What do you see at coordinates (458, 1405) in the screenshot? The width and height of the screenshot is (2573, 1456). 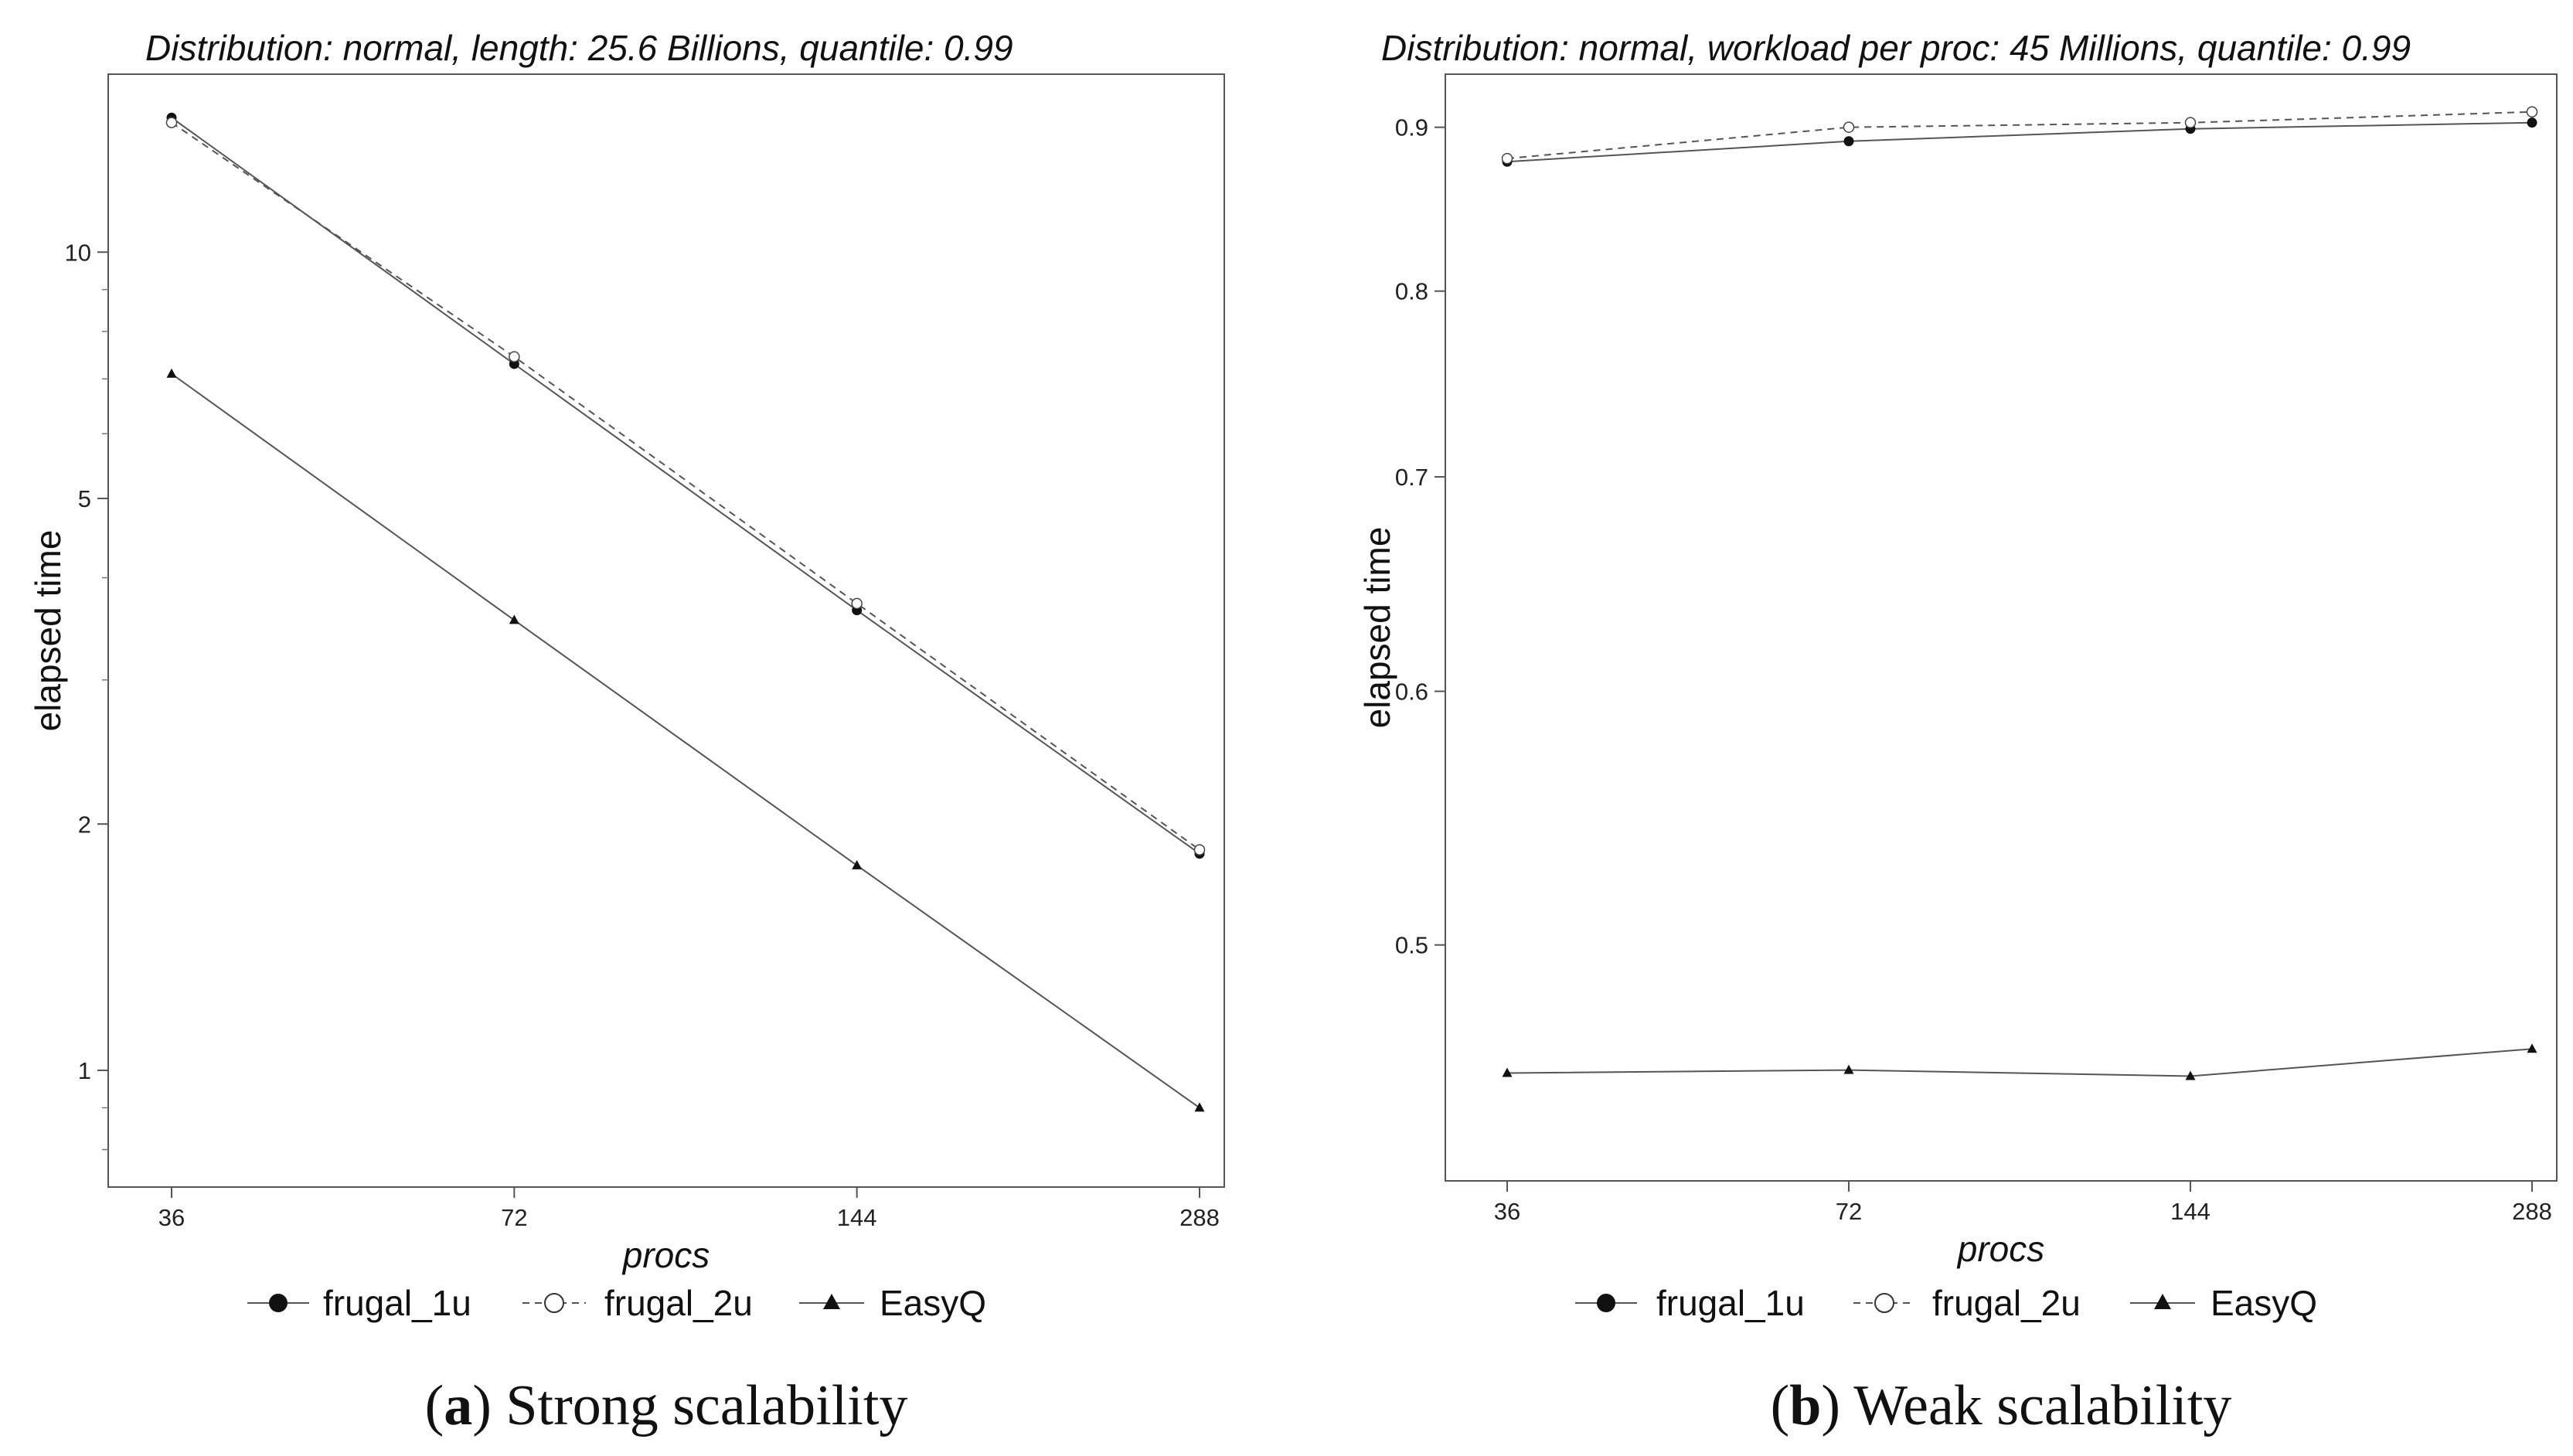 I see `caption-letter: a` at bounding box center [458, 1405].